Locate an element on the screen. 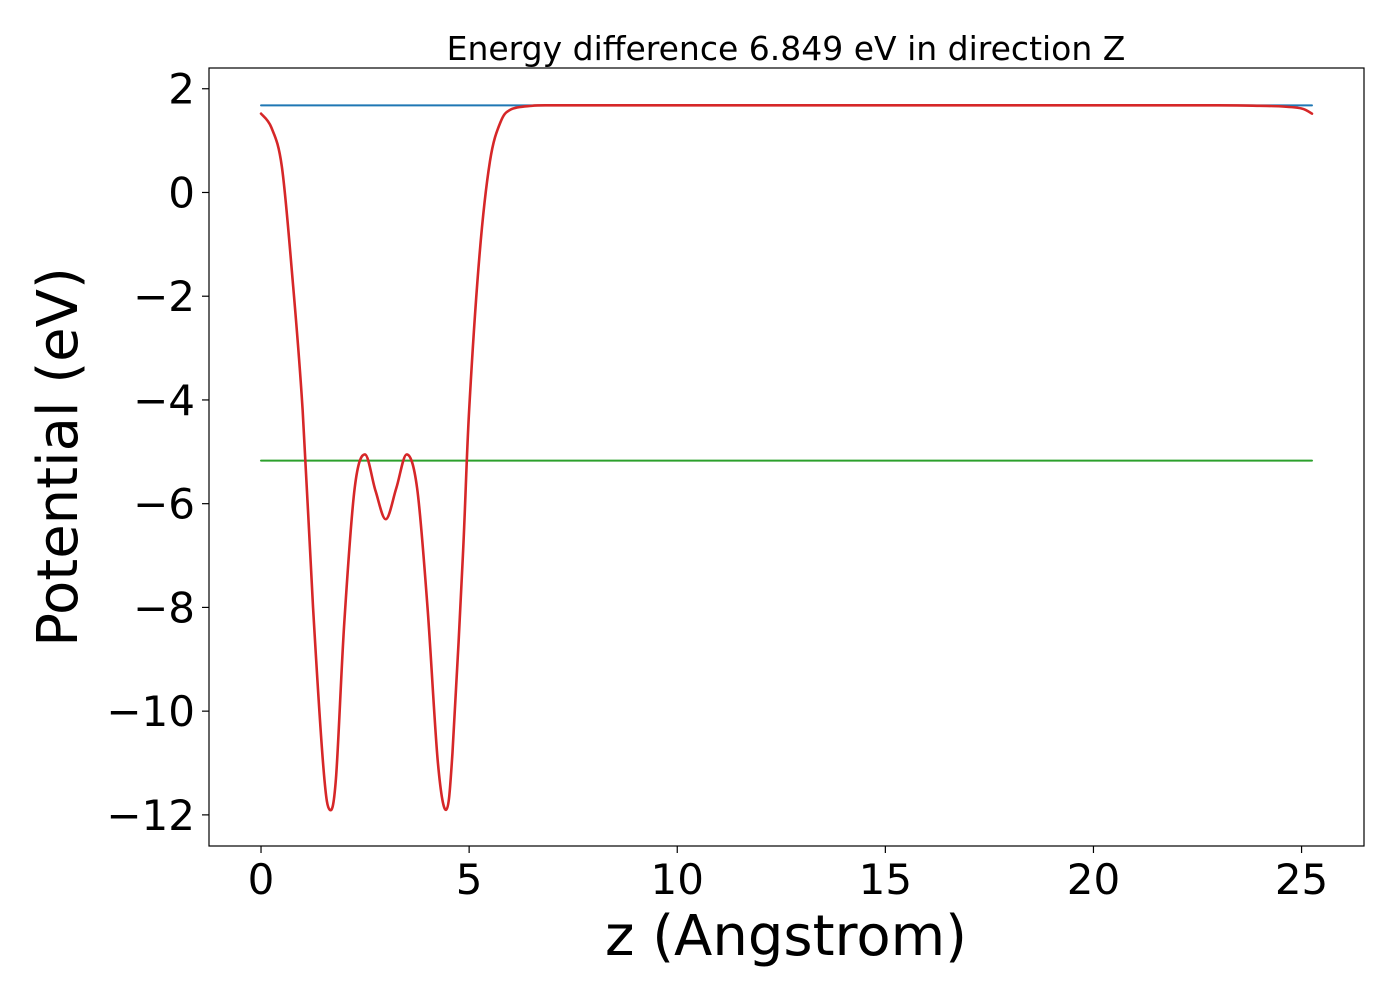  x-tick-label: 20 is located at coordinates (1093, 879).